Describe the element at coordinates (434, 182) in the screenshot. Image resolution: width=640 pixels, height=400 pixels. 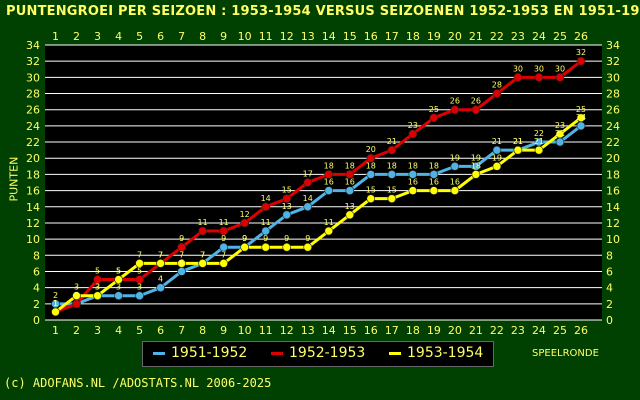
I see `data-label-1953-1954: 16` at that location.